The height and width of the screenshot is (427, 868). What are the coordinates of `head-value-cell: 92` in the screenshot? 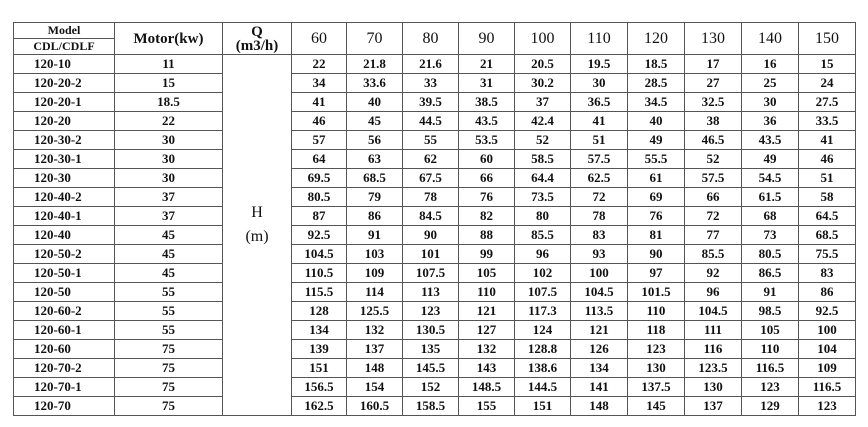 It's located at (713, 273).